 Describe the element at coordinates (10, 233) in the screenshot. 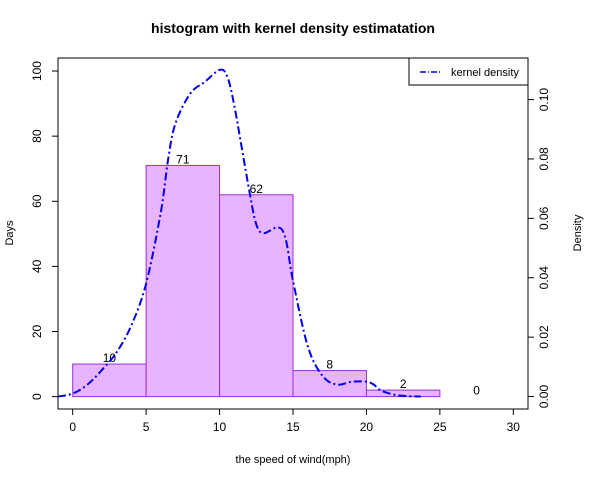

I see `y-axis-title: Days` at that location.